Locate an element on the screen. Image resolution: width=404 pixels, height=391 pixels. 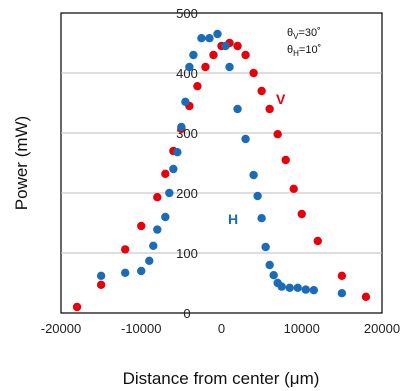
x-tick-label: -10000 is located at coordinates (141, 328).